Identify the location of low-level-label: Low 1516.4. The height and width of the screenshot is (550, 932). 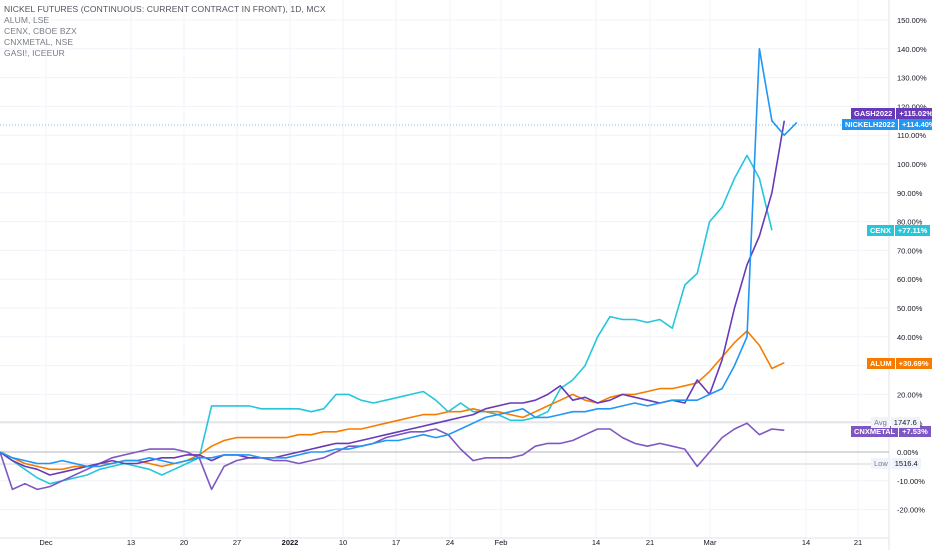
(896, 463).